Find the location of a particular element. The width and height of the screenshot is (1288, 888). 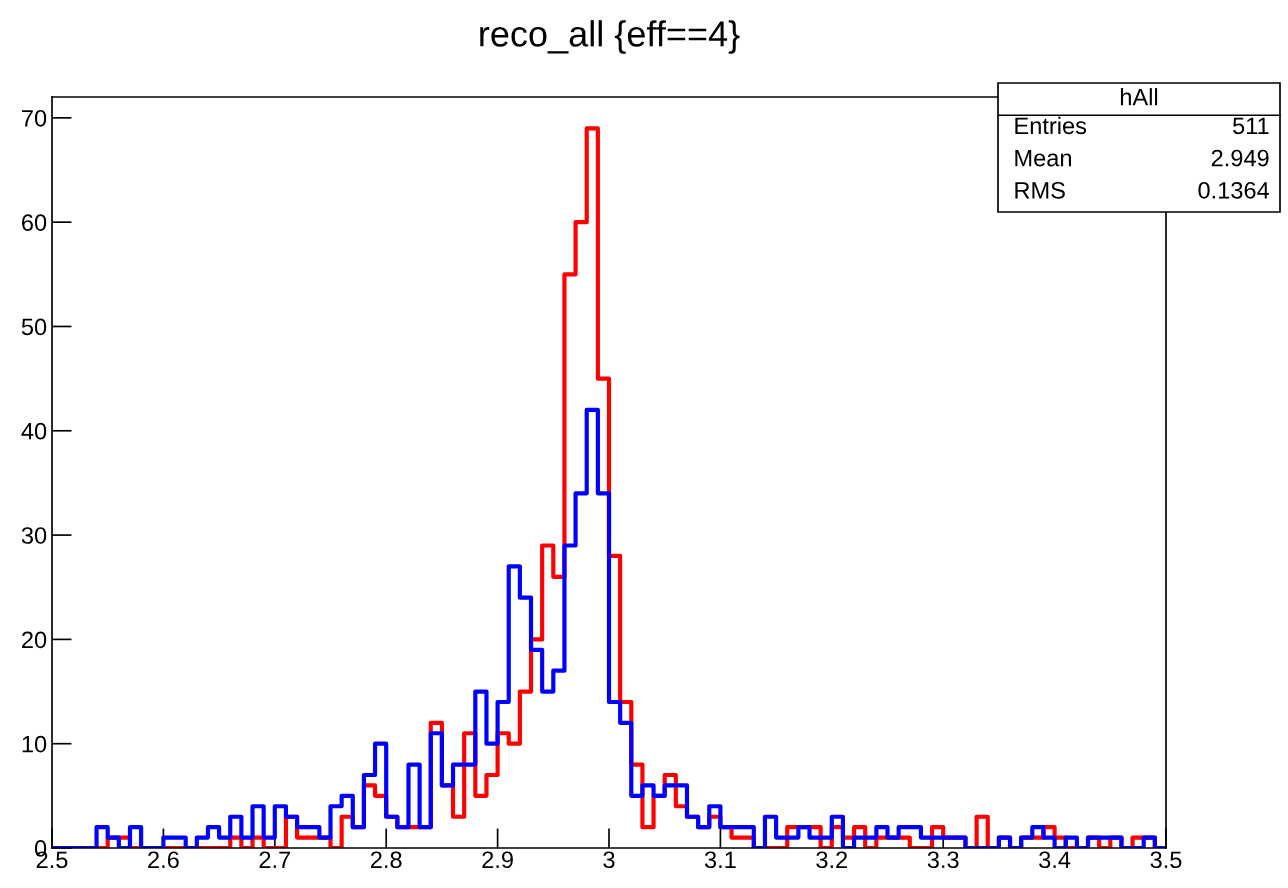

y-tick-label: 60 is located at coordinates (34, 222).